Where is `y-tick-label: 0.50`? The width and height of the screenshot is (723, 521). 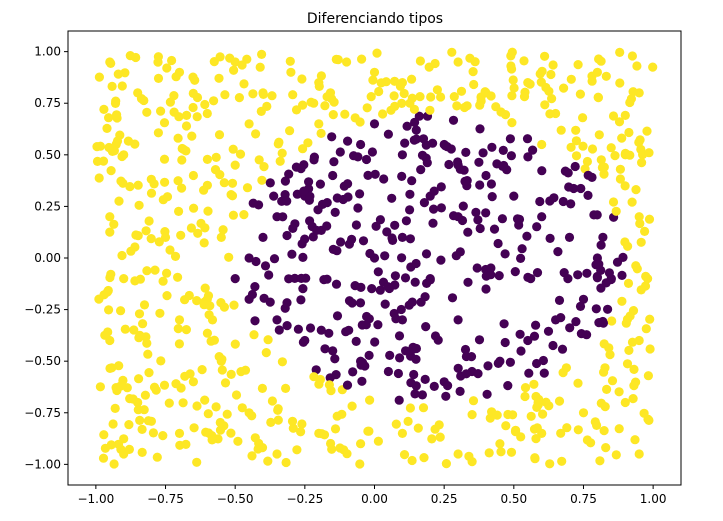
y-tick-label: 0.50 is located at coordinates (47, 155).